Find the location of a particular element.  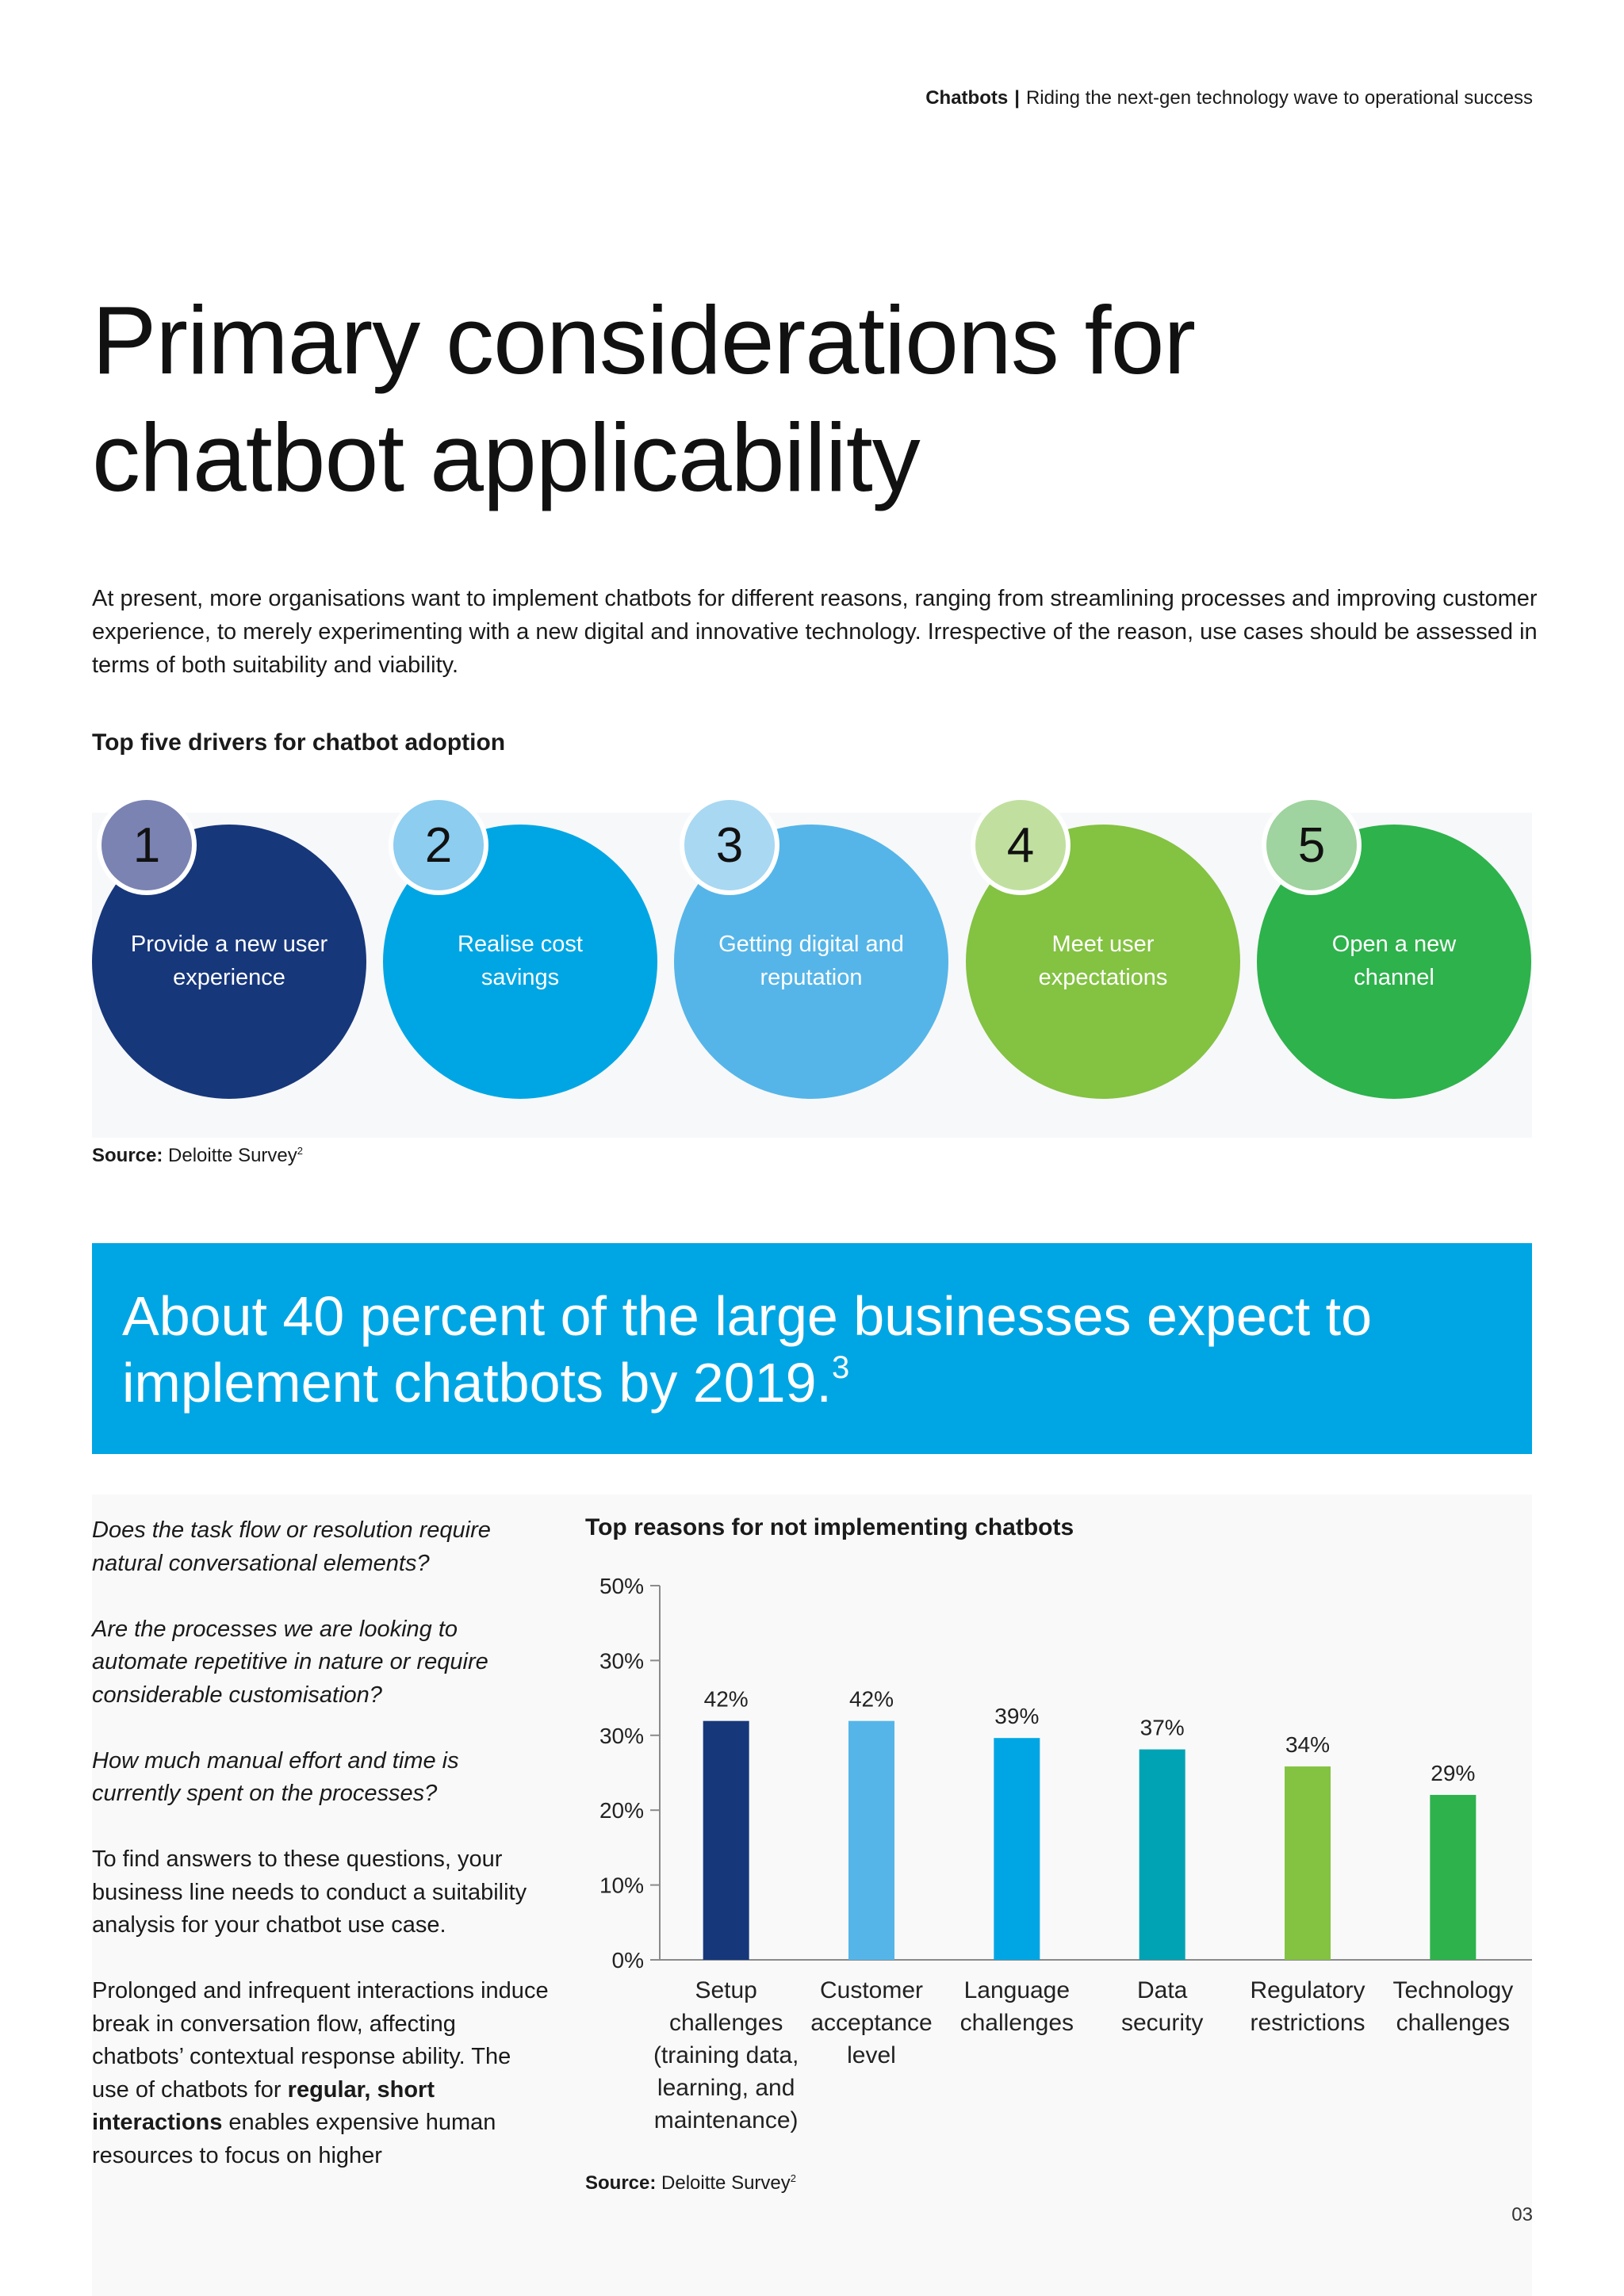

driver-label-5-line-1: Open a new is located at coordinates (1394, 945).